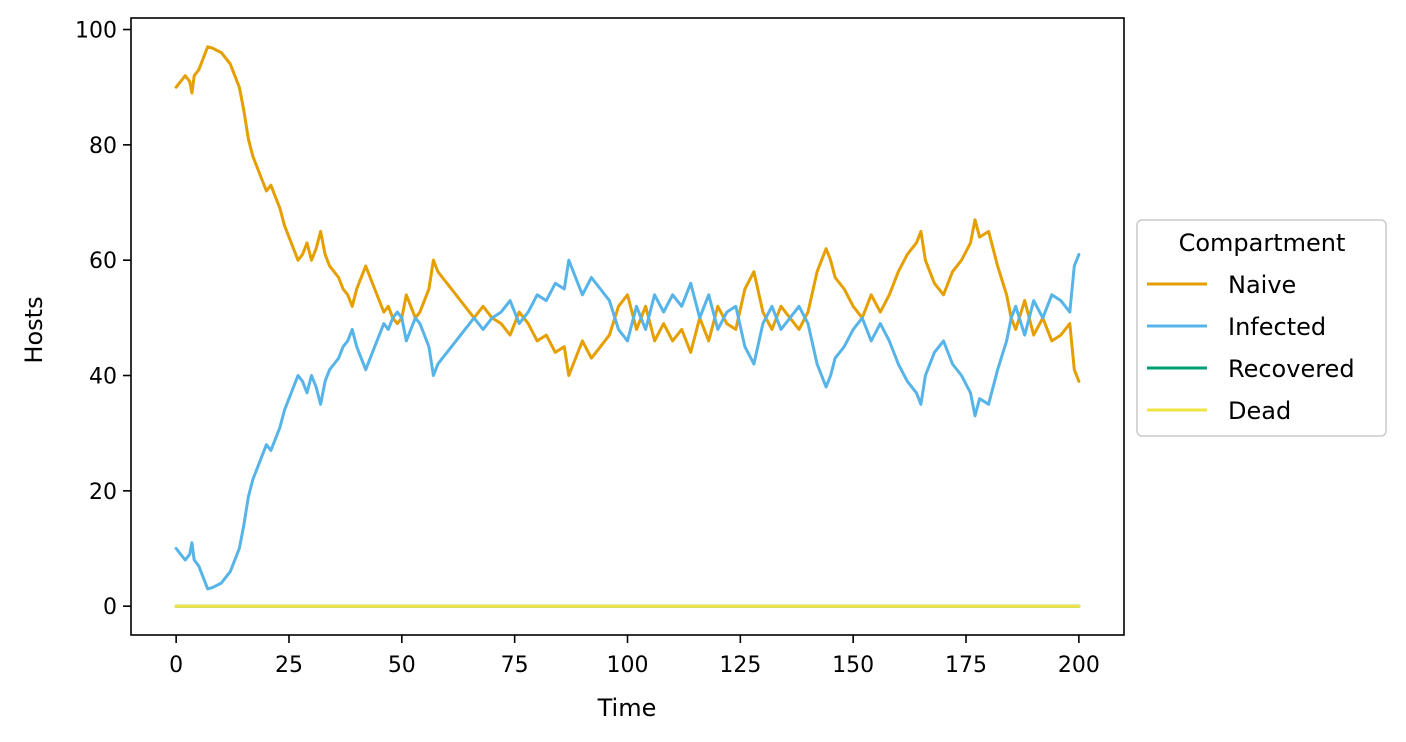  What do you see at coordinates (1251, 348) in the screenshot?
I see `legend-entries: Naive Infected Recovered Dead` at bounding box center [1251, 348].